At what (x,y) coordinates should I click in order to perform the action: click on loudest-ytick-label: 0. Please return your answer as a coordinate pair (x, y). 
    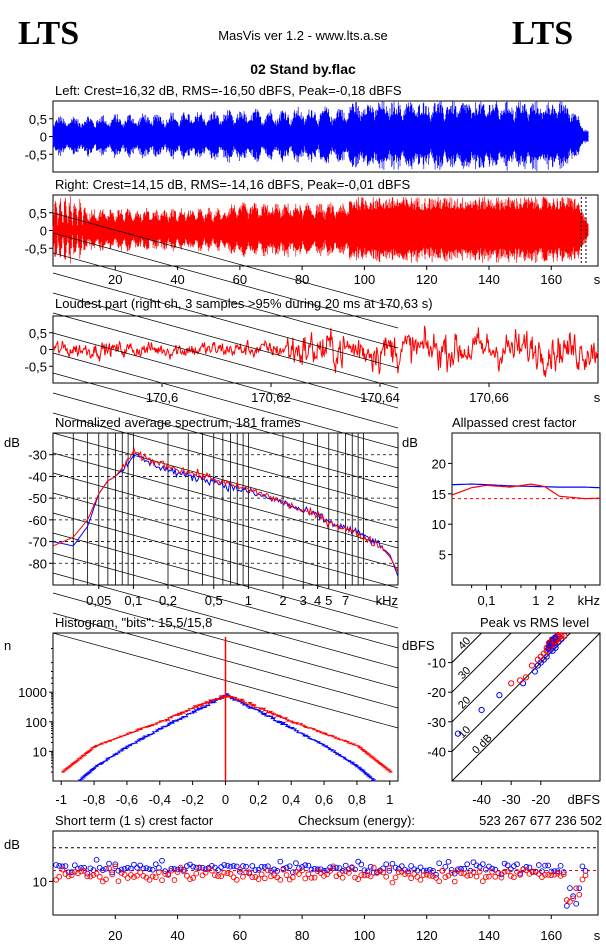
    Looking at the image, I should click on (43, 350).